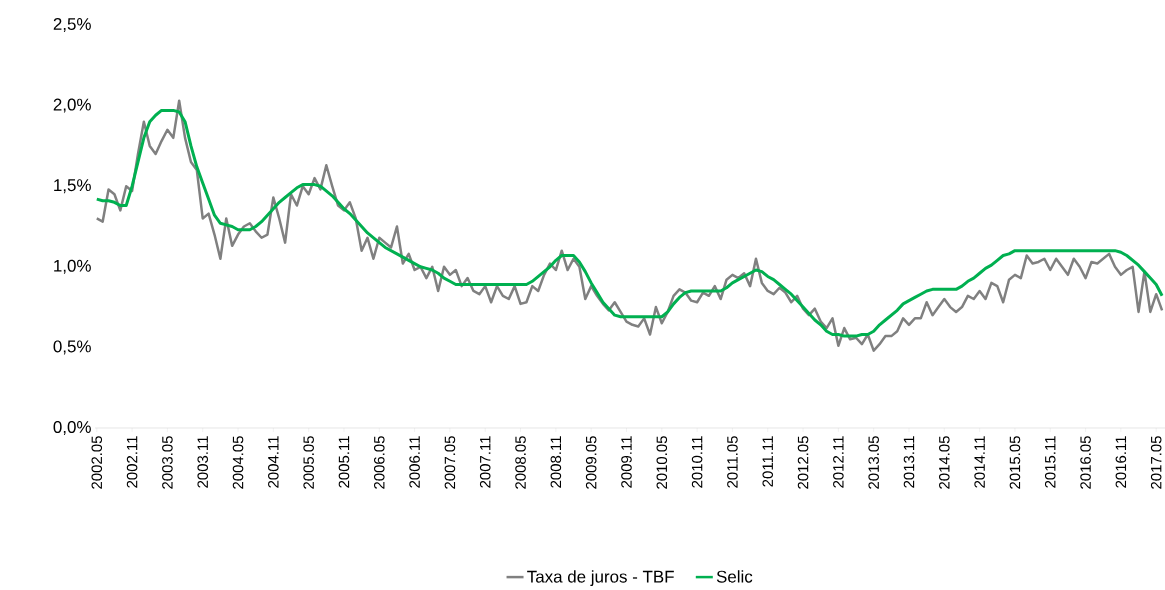  Describe the element at coordinates (238, 462) in the screenshot. I see `x-tick-label: 2004.05` at that location.